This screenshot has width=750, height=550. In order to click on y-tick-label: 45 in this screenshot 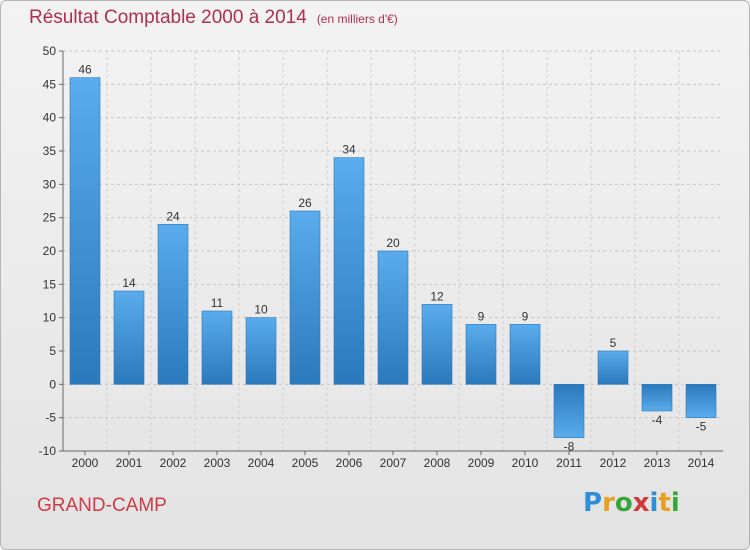, I will do `click(50, 84)`.